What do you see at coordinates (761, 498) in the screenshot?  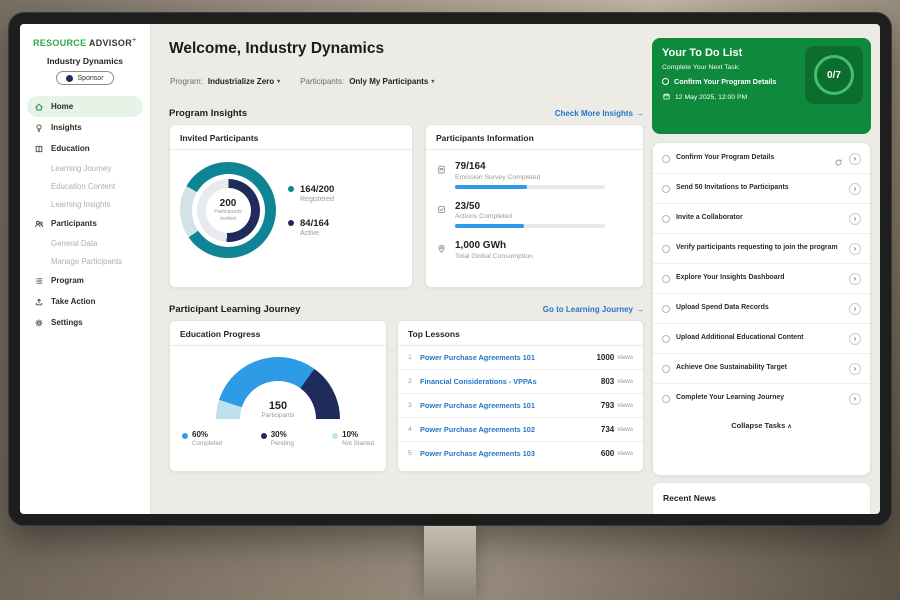 I see `recent-news-section: Recent News` at bounding box center [761, 498].